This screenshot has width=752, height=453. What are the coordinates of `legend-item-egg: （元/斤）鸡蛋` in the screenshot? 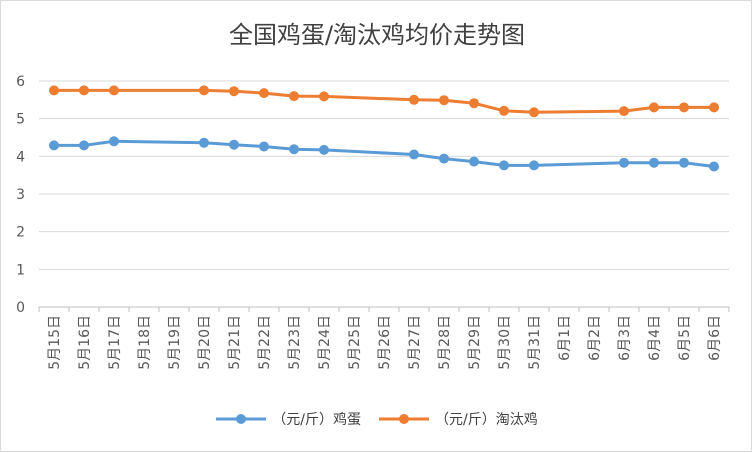 It's located at (288, 419).